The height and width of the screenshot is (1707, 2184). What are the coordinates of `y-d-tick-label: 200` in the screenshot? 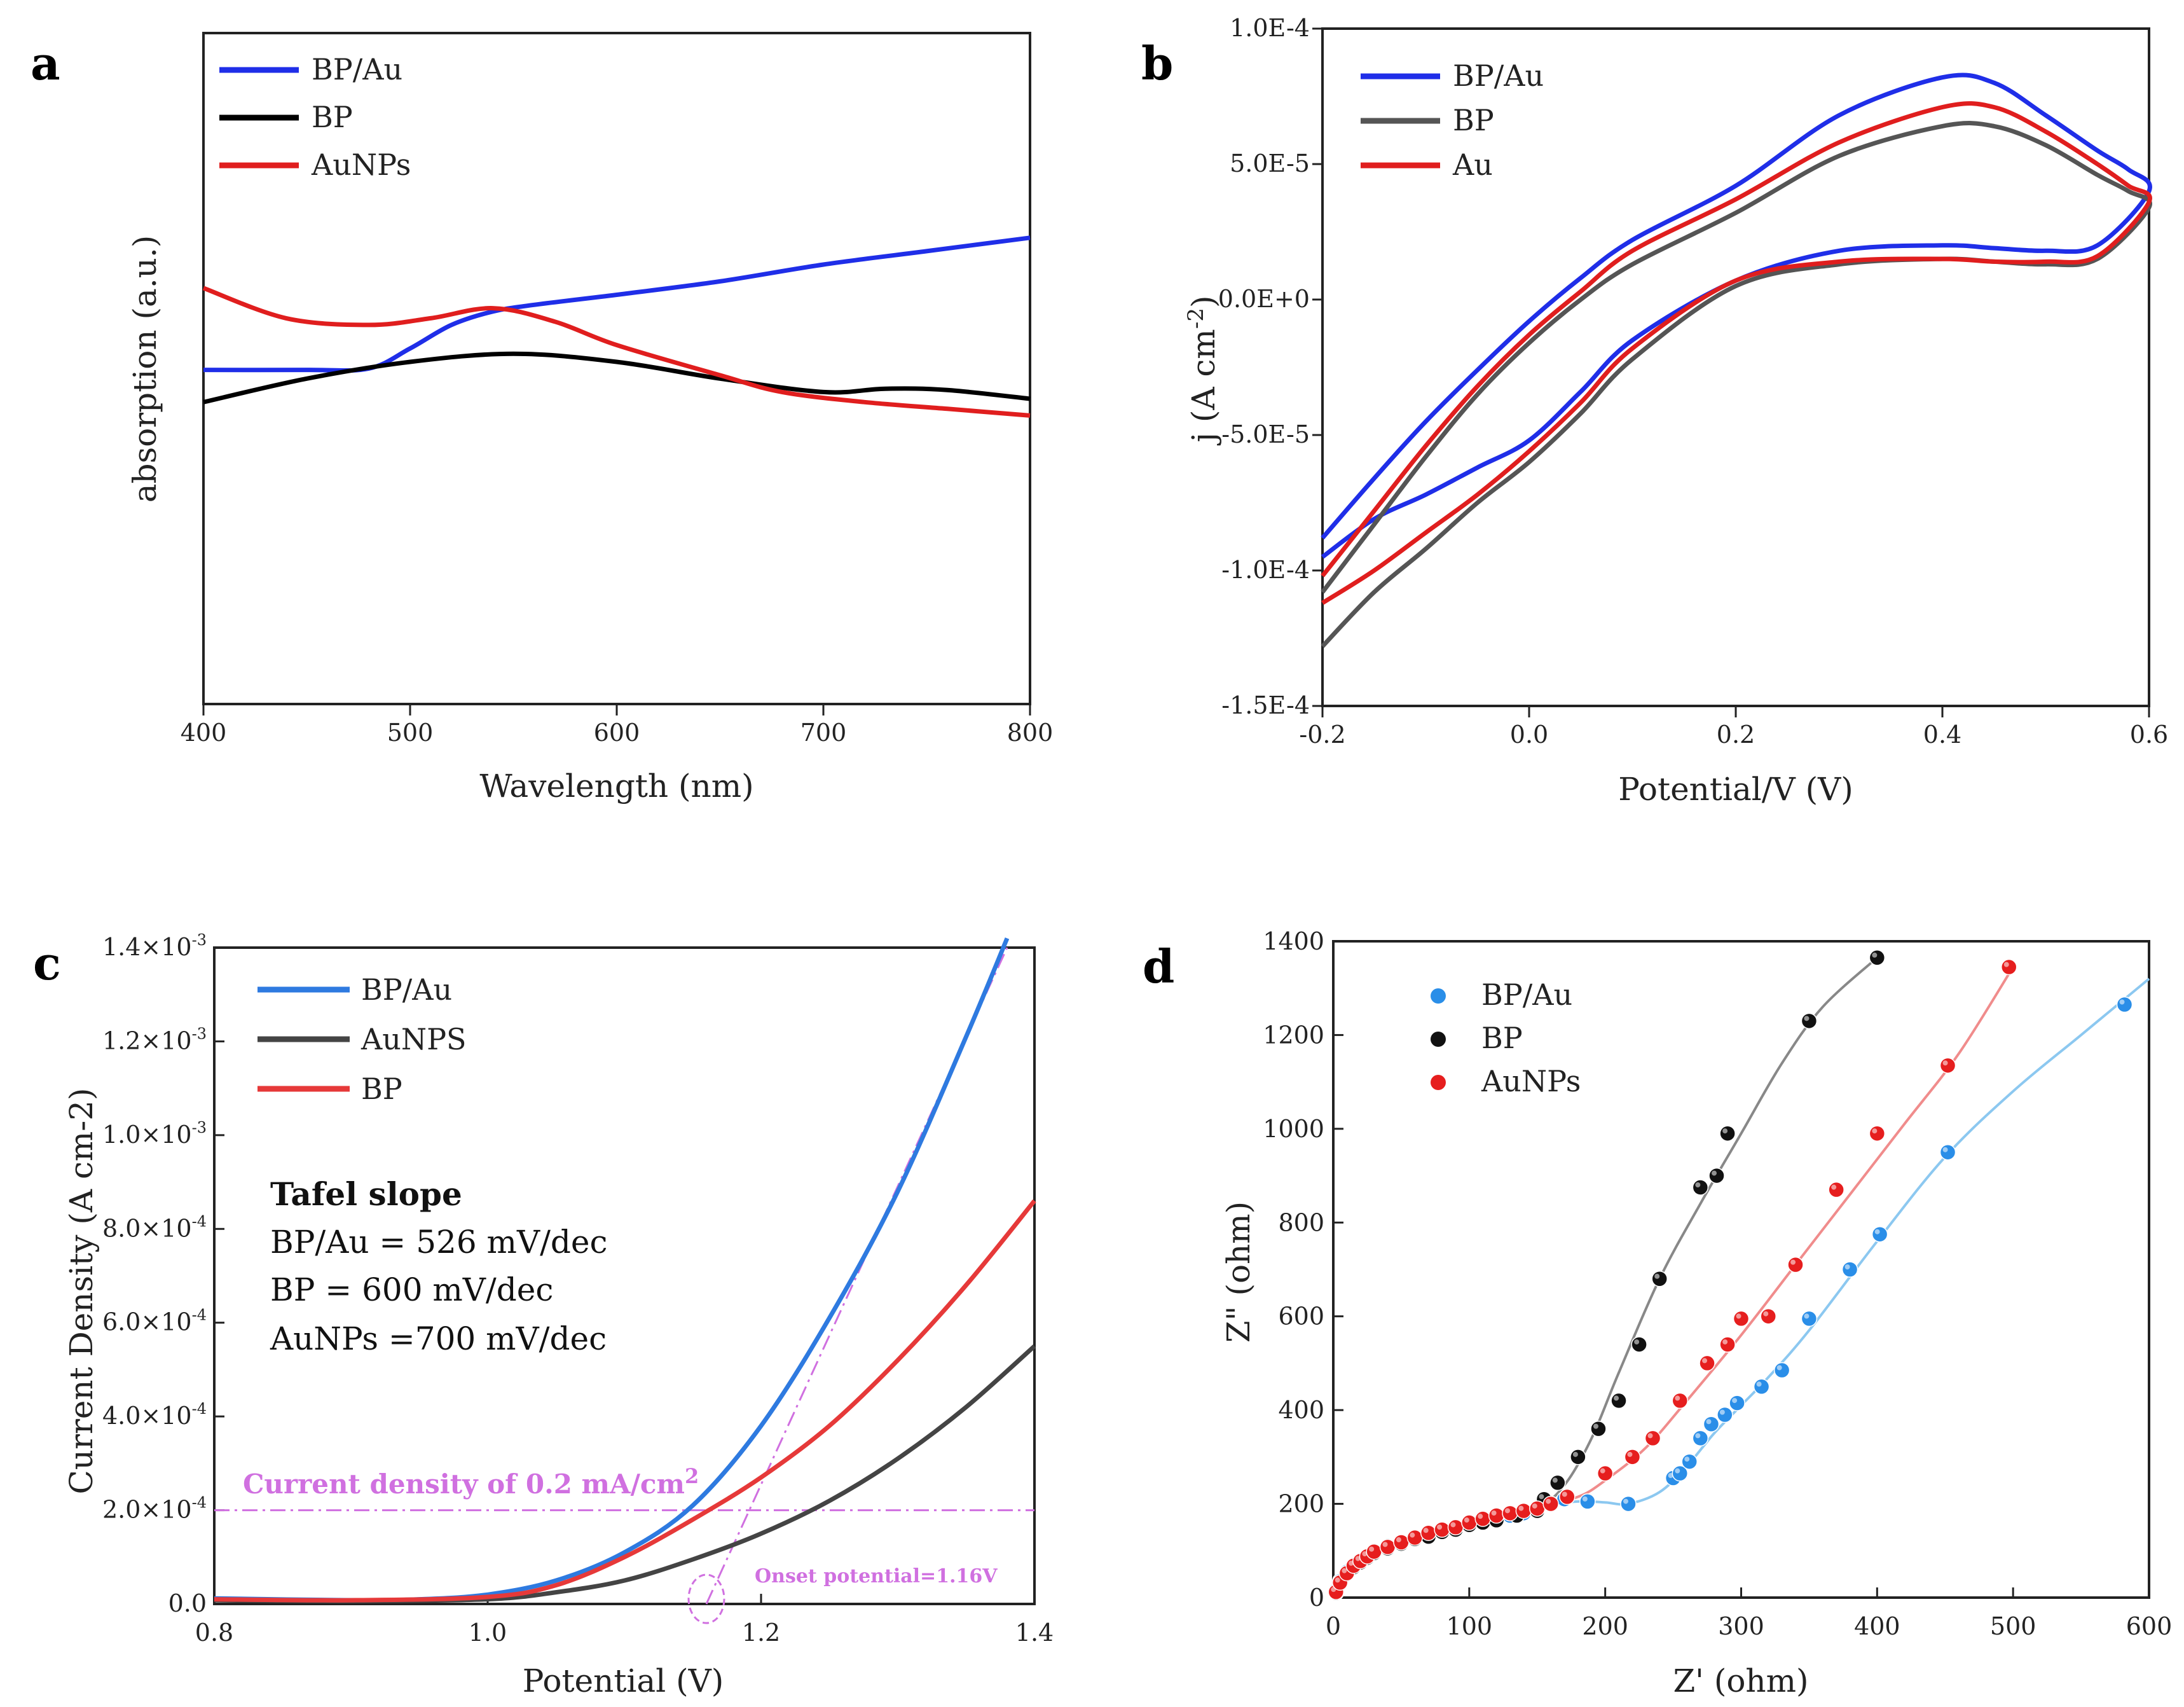 It's located at (1301, 1504).